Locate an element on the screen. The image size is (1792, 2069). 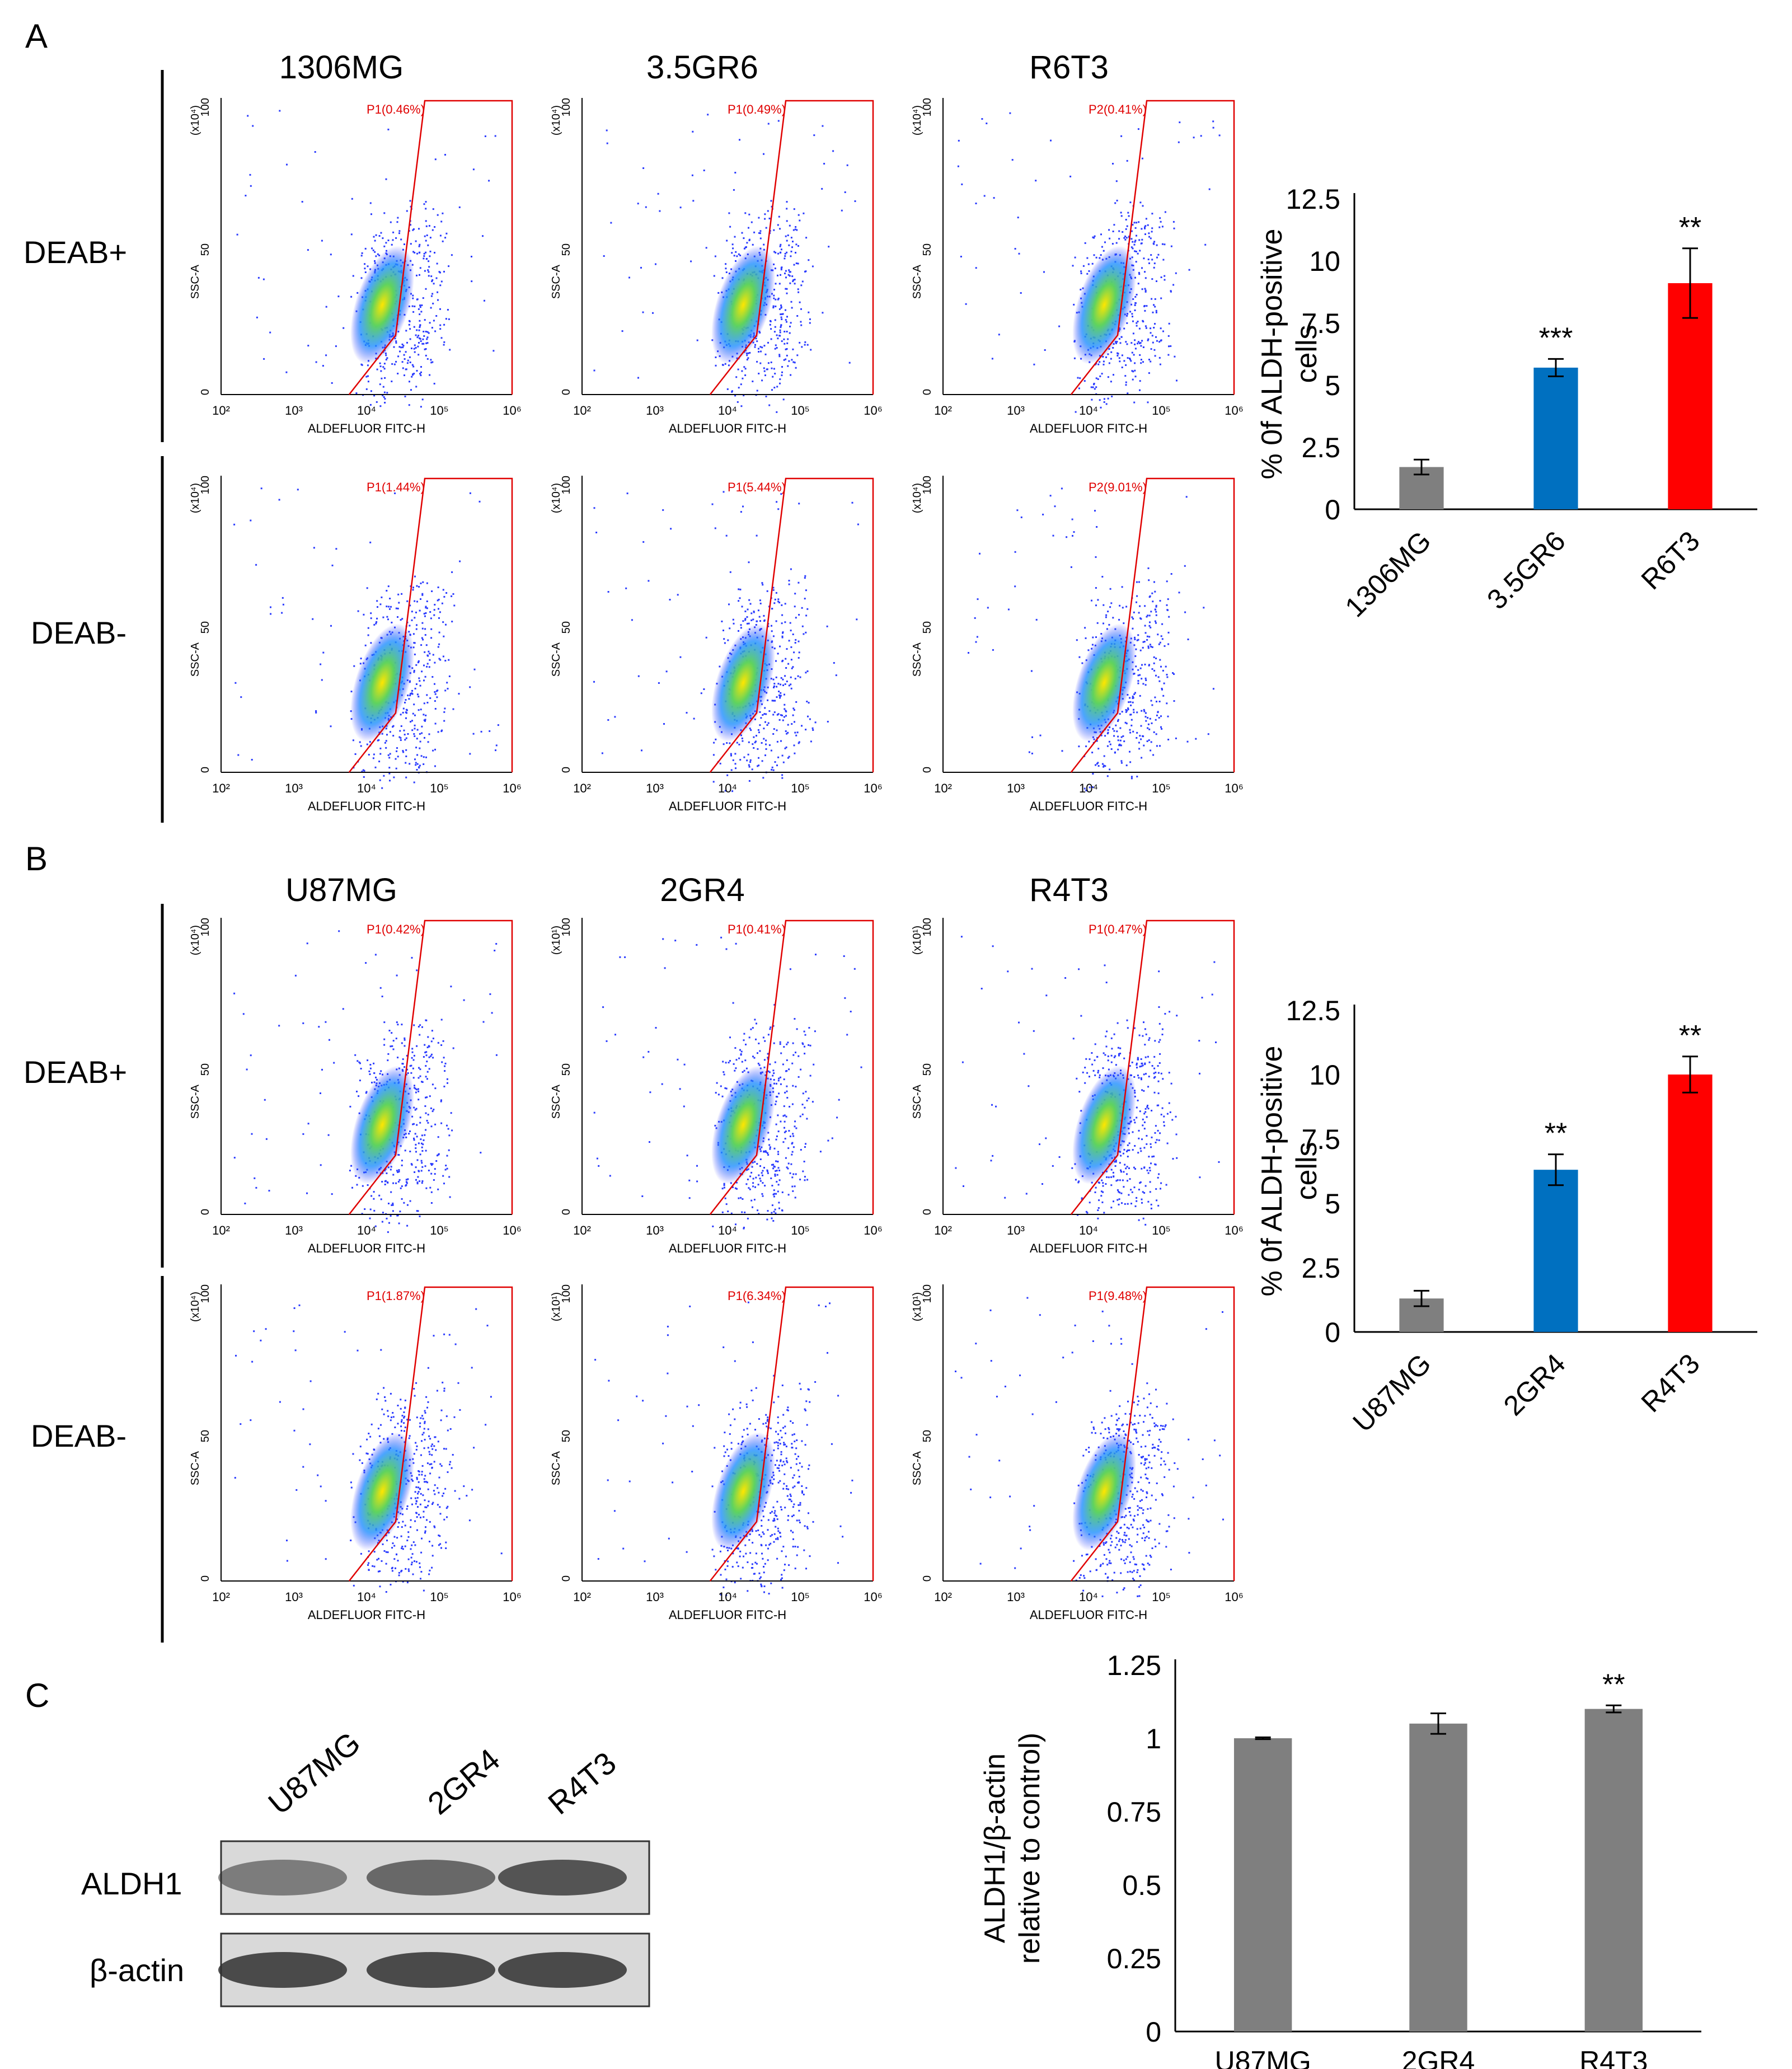
x-tick: 10⁴ is located at coordinates (727, 1230).